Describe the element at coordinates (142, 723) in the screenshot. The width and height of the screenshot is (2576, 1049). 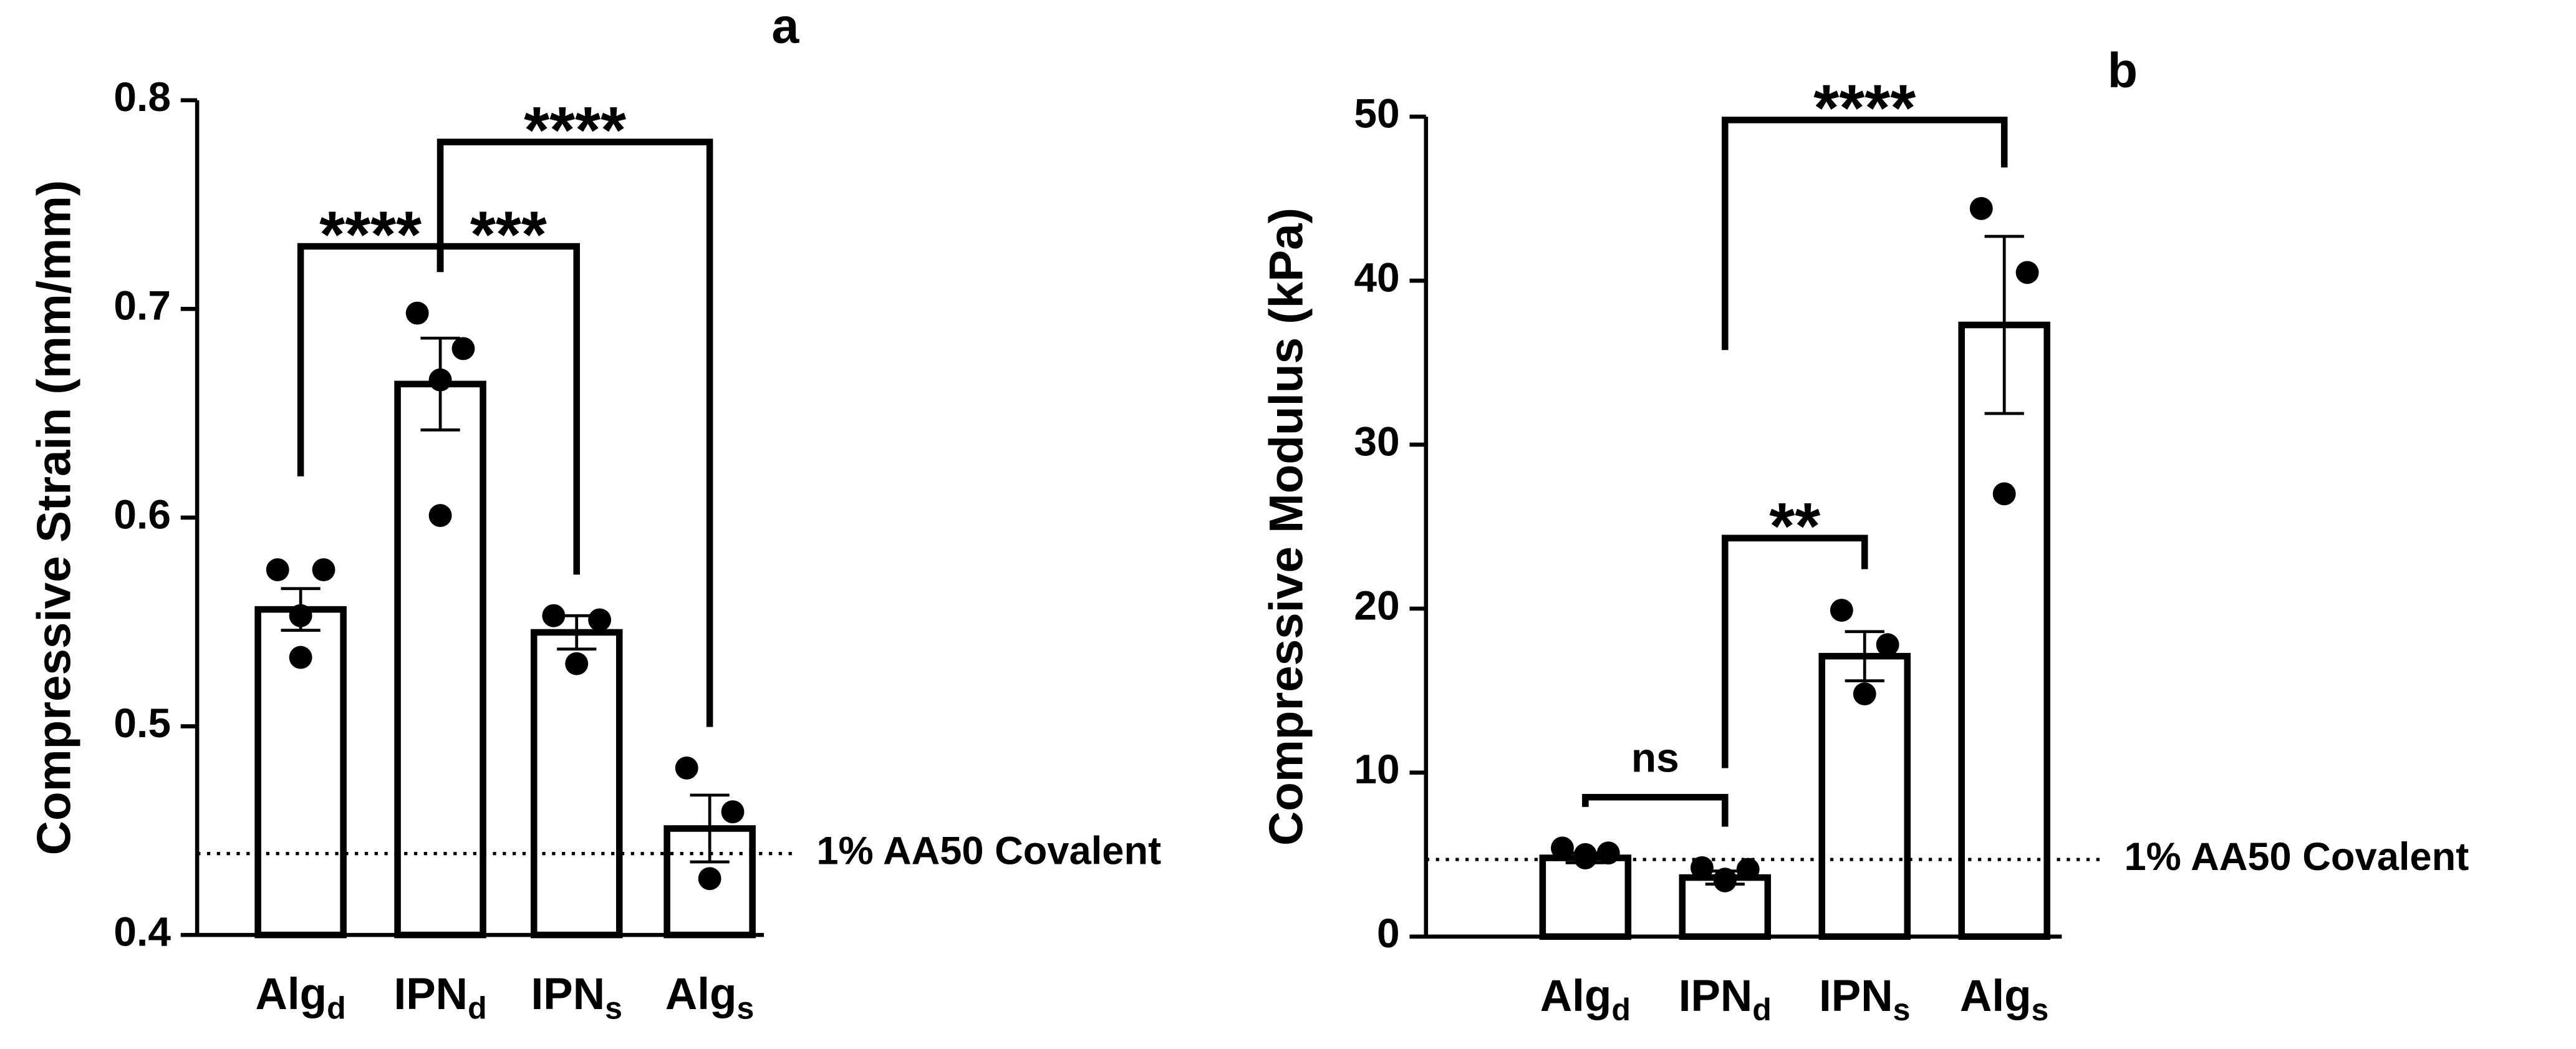
I see `y-tick-label: 0.5` at that location.